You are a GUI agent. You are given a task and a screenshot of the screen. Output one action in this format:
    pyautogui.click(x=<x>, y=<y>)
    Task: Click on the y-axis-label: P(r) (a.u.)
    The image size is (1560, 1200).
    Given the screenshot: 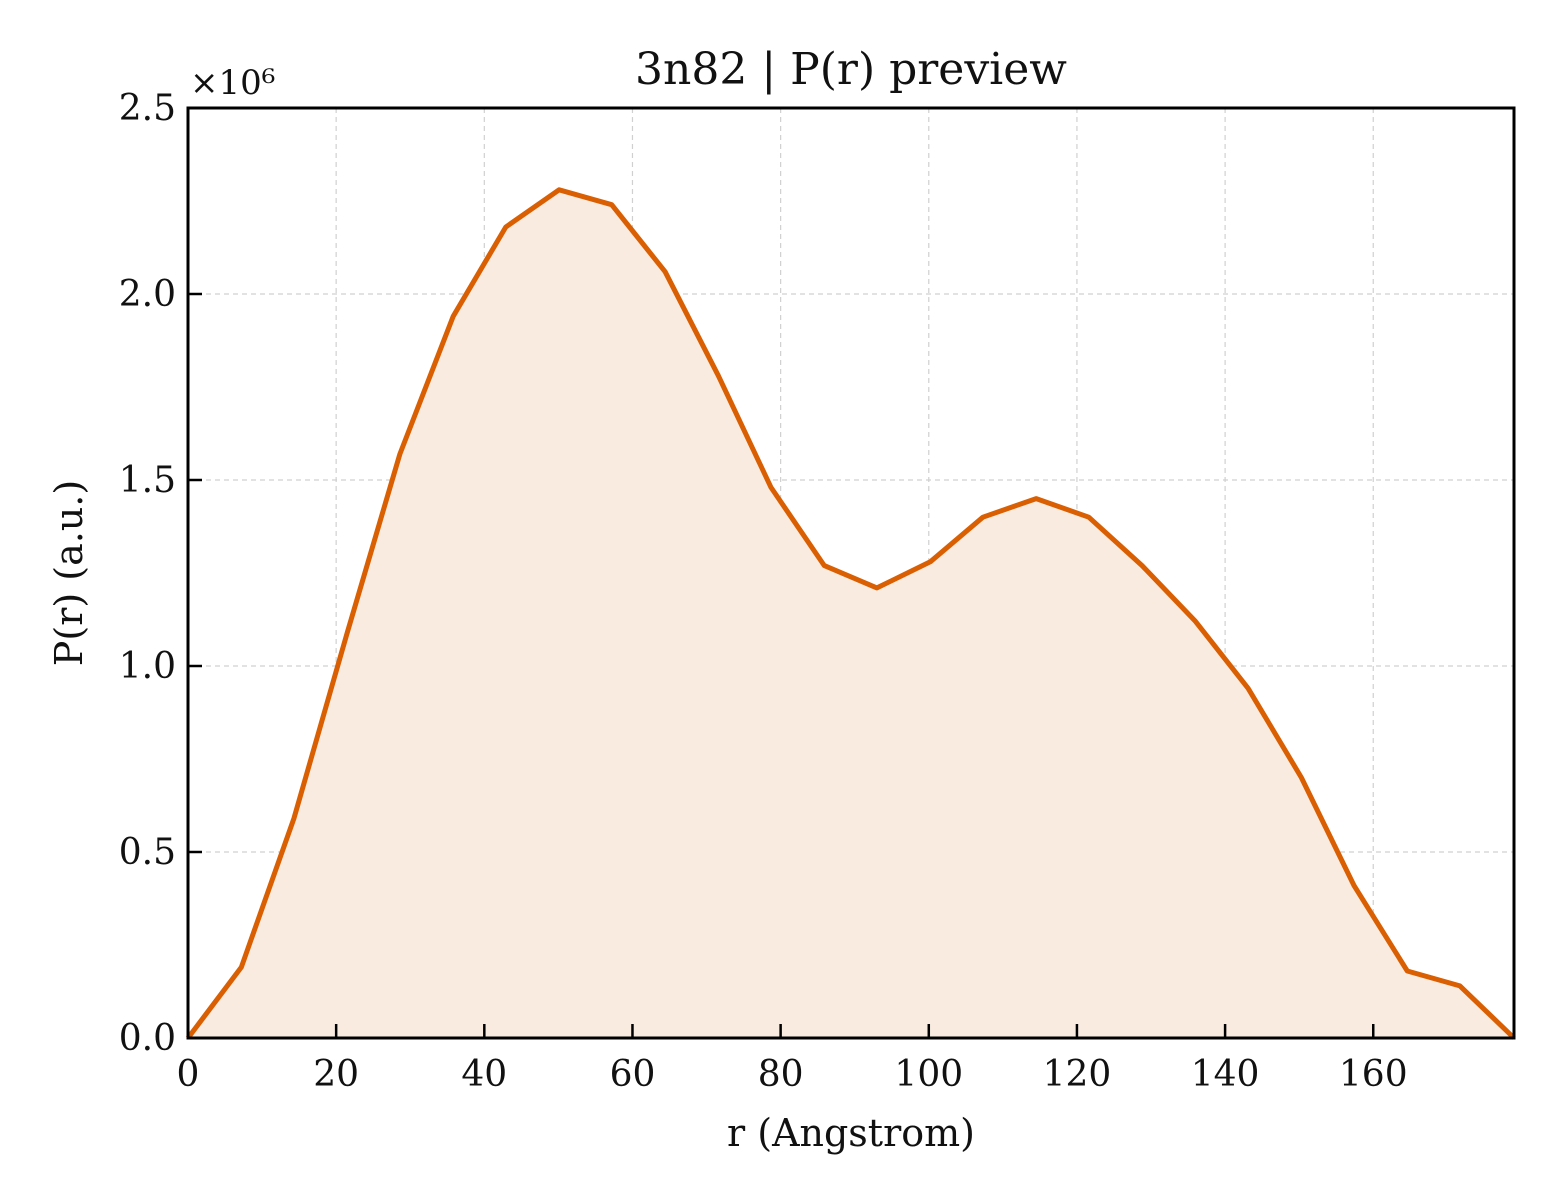 What is the action you would take?
    pyautogui.click(x=69, y=573)
    